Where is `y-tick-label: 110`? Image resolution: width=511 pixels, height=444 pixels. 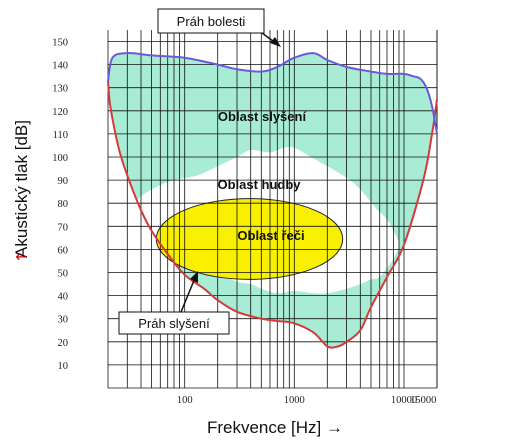 y-tick-label: 110 is located at coordinates (60, 135).